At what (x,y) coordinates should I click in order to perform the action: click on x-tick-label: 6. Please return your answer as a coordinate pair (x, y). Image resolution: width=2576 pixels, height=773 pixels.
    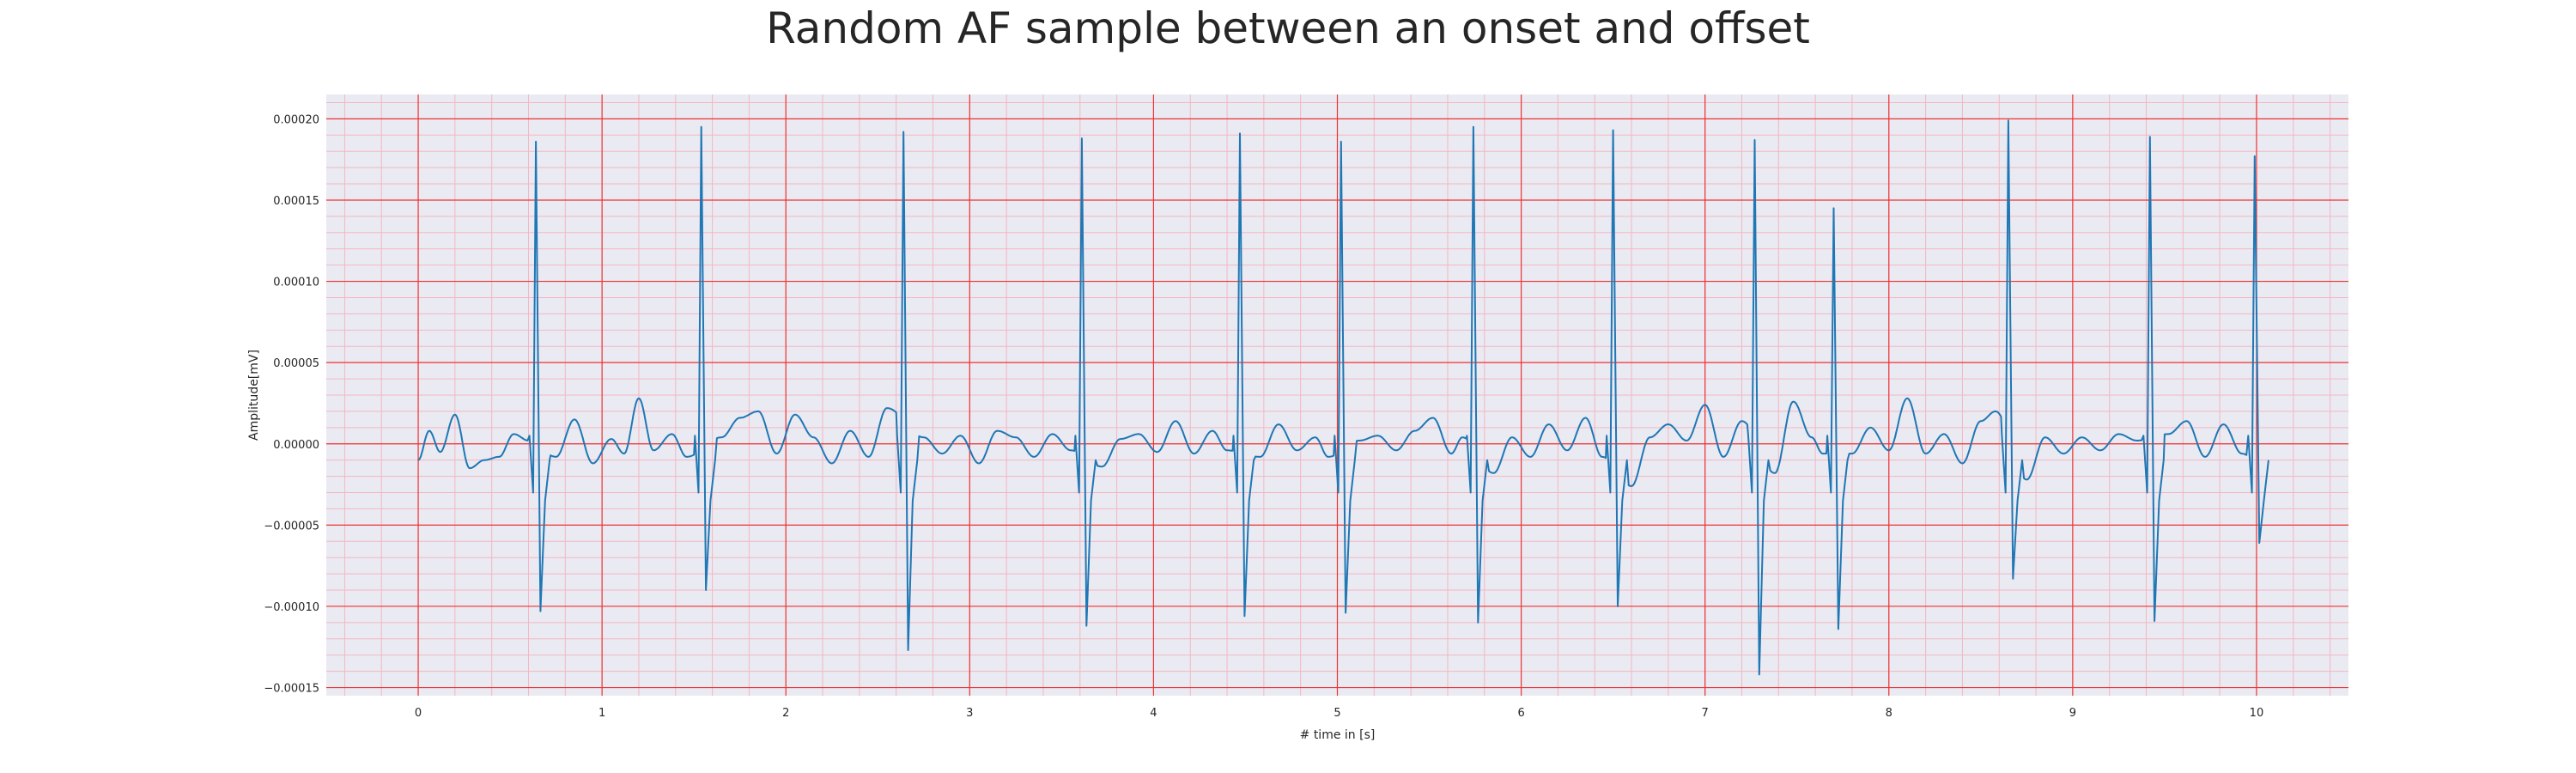
    Looking at the image, I should click on (1521, 713).